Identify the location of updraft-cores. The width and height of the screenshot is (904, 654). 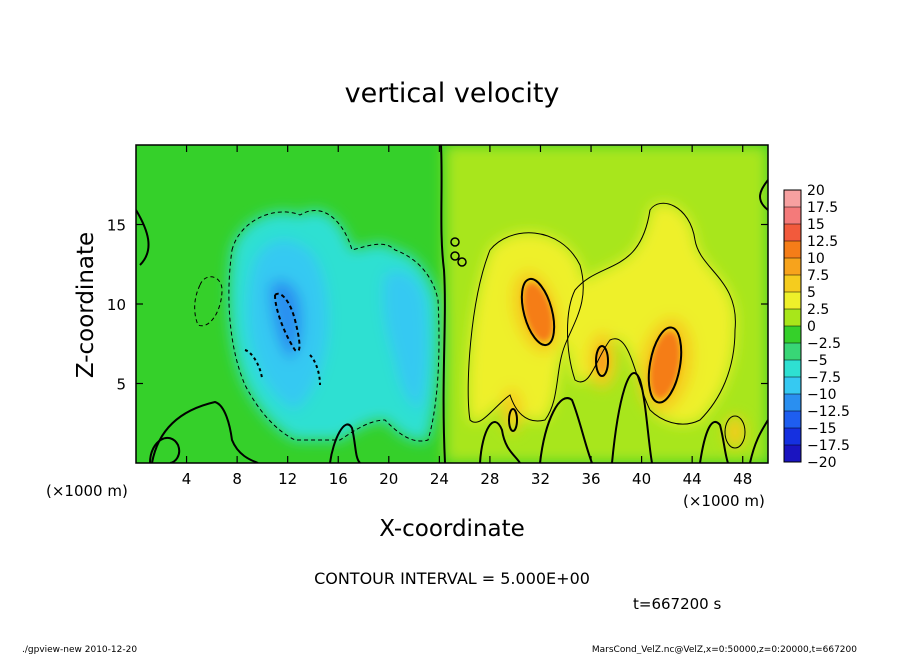
(601, 340).